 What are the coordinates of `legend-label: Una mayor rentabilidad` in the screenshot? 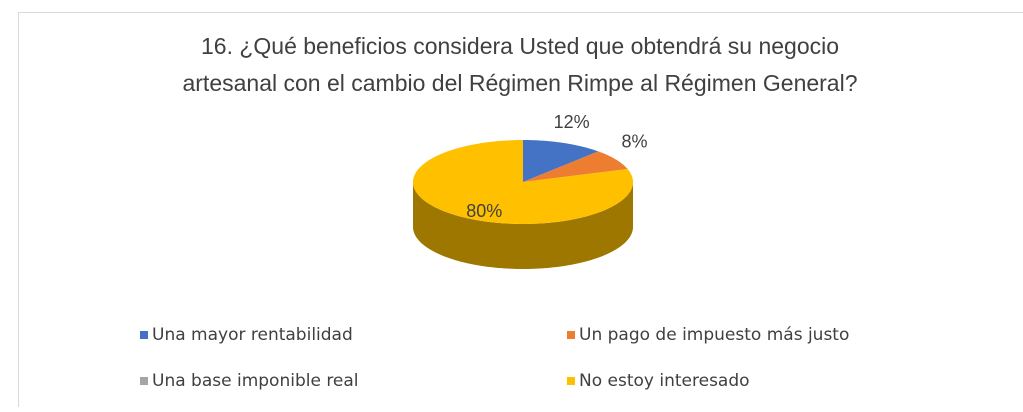 It's located at (252, 335).